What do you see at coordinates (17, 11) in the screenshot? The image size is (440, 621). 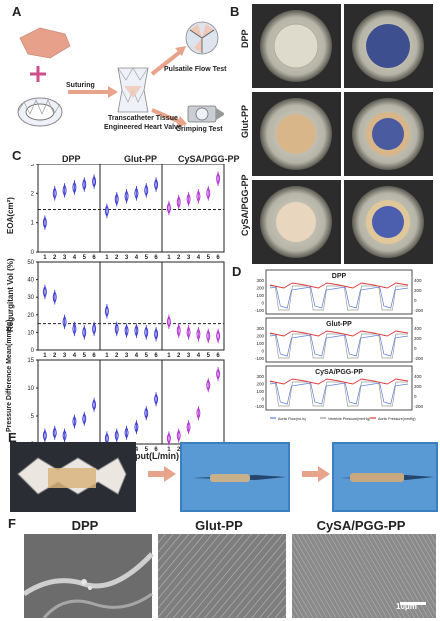 I see `panel-letter-a: A` at bounding box center [17, 11].